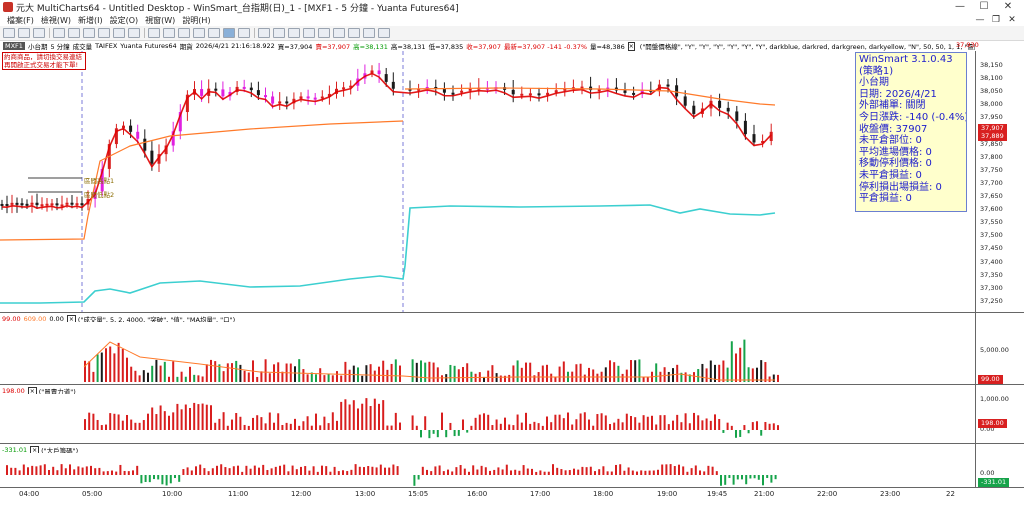  What do you see at coordinates (264, 33) in the screenshot?
I see `format-icon` at bounding box center [264, 33].